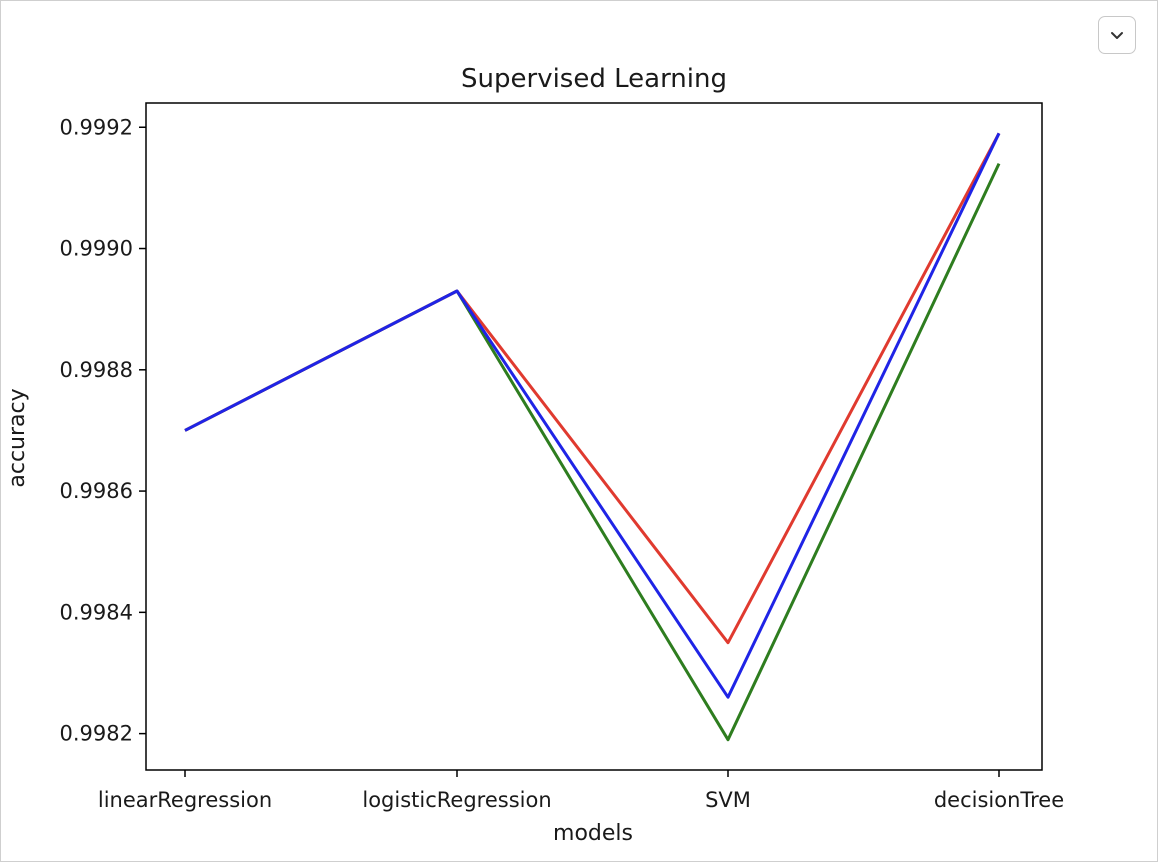  Describe the element at coordinates (185, 800) in the screenshot. I see `x-tick-label: linearRegression` at that location.